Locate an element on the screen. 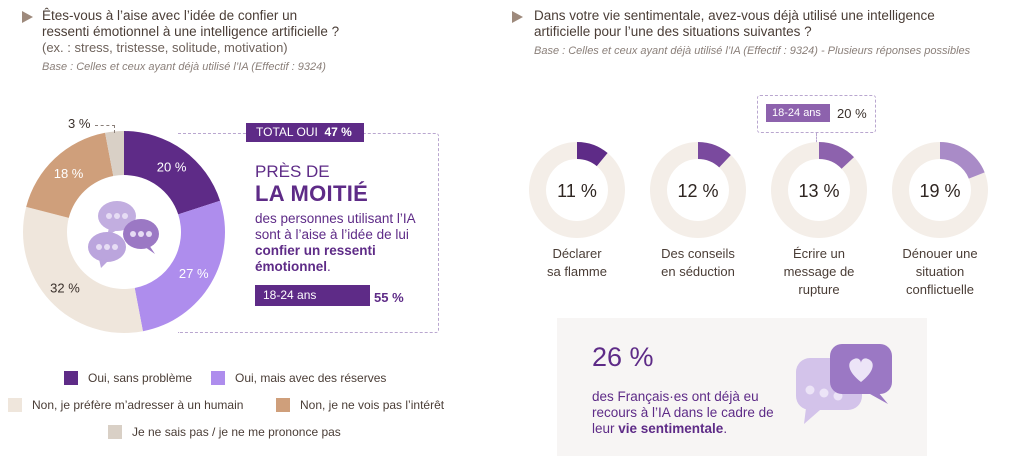 Image resolution: width=1024 pixels, height=466 pixels. total-oui-label: TOTAL OUI is located at coordinates (287, 132).